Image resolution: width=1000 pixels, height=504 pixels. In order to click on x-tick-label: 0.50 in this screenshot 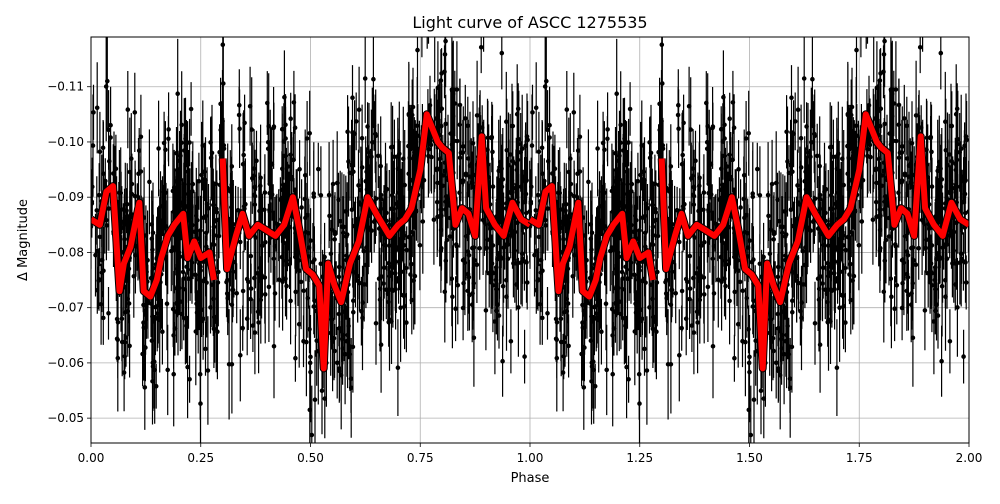, I will do `click(310, 458)`.